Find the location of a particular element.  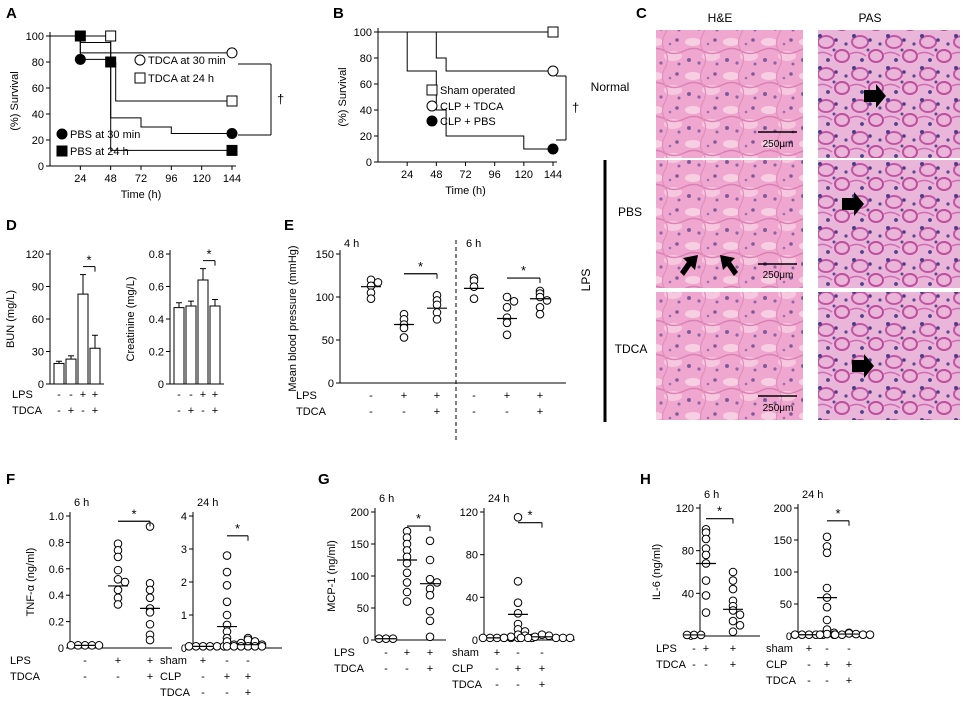

dagger-annotation: † is located at coordinates (280, 99).